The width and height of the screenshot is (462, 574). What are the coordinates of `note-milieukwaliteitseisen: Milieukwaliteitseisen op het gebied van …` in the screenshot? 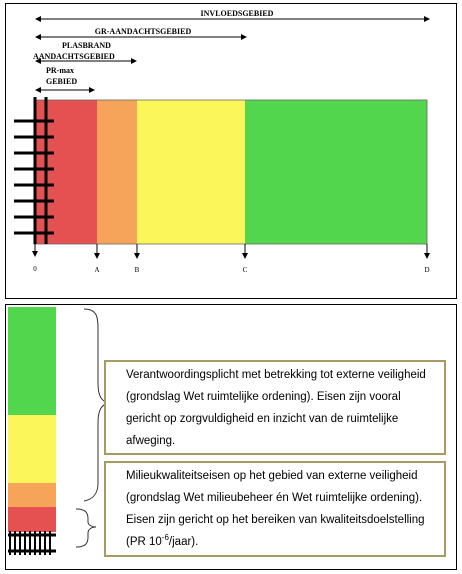 It's located at (275, 509).